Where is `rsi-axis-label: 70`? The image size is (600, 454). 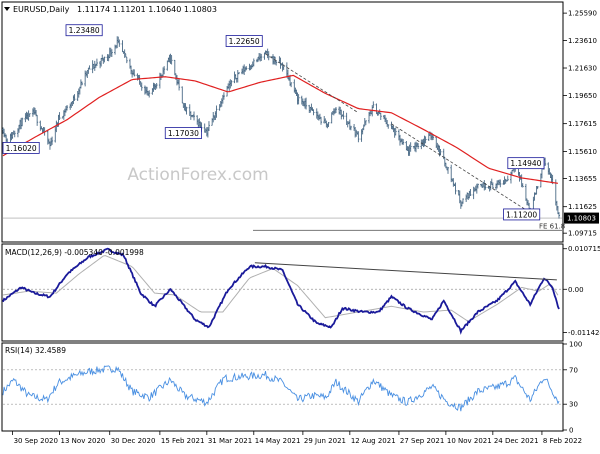 rsi-axis-label: 70 is located at coordinates (573, 370).